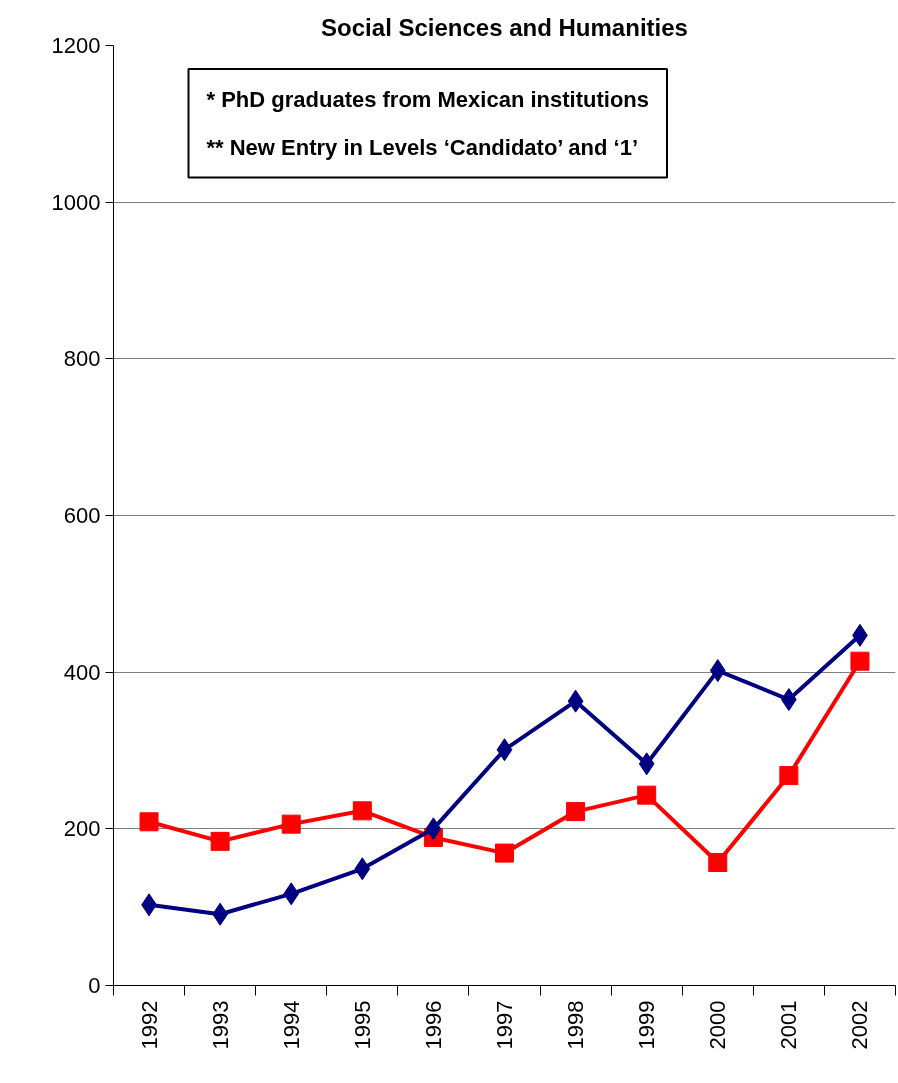 The image size is (898, 1083). Describe the element at coordinates (149, 1025) in the screenshot. I see `x-tick-label: 1992` at that location.